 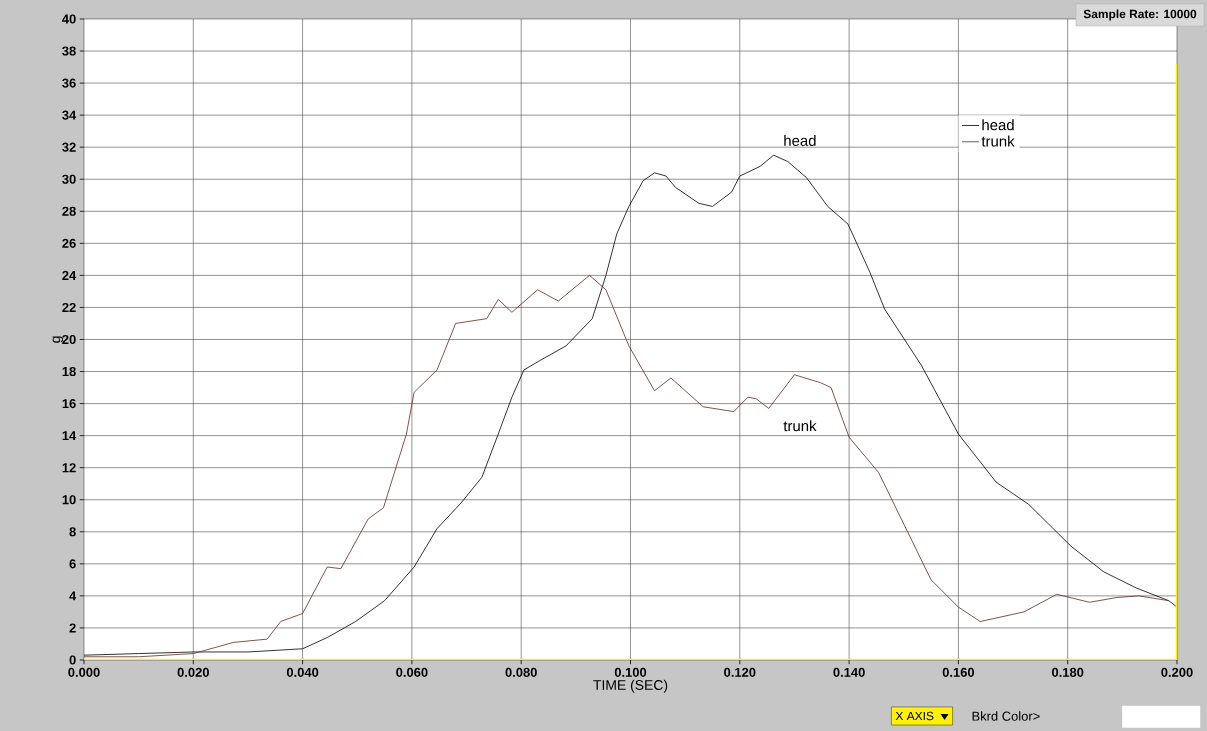 I want to click on y-tick-label: 28, so click(x=69, y=211).